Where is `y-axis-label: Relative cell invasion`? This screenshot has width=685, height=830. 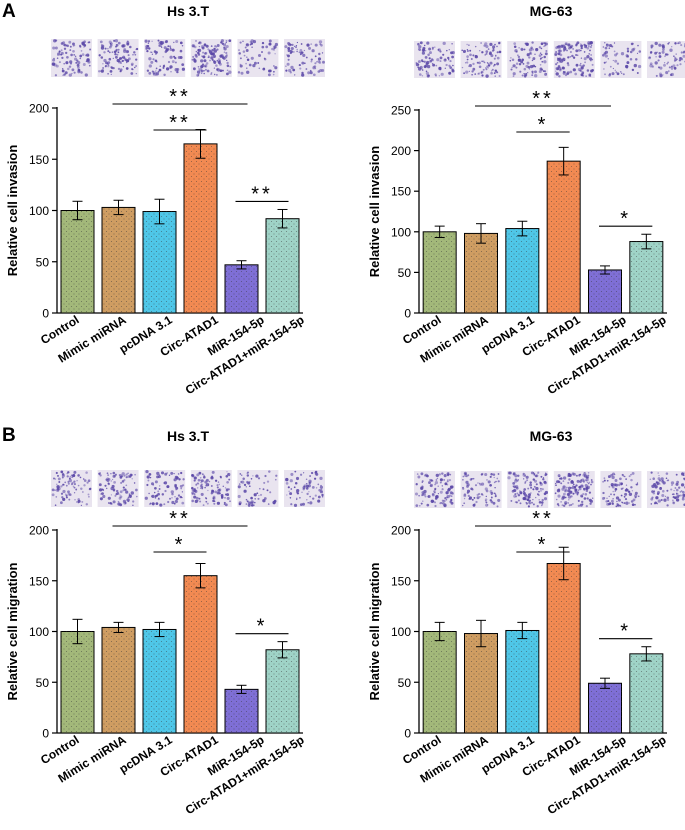 y-axis-label: Relative cell invasion is located at coordinates (12, 211).